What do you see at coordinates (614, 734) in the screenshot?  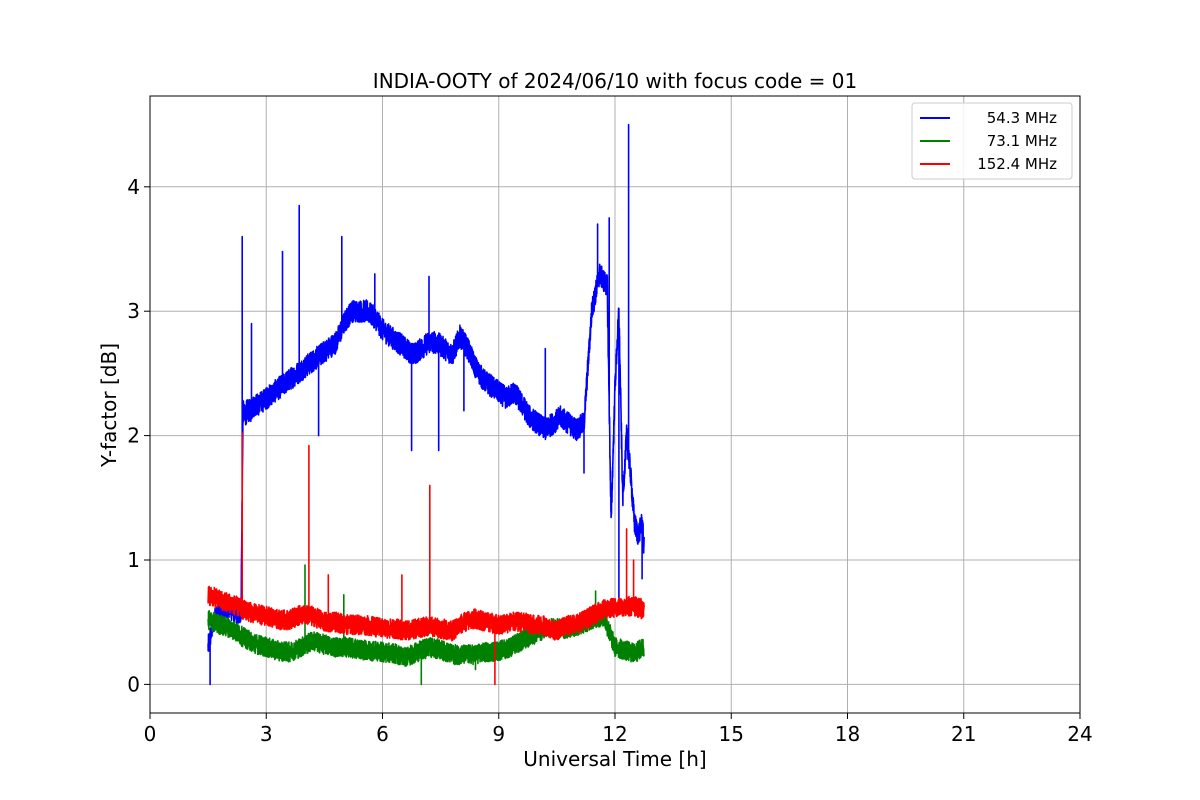 I see `x-tick-label: 12` at bounding box center [614, 734].